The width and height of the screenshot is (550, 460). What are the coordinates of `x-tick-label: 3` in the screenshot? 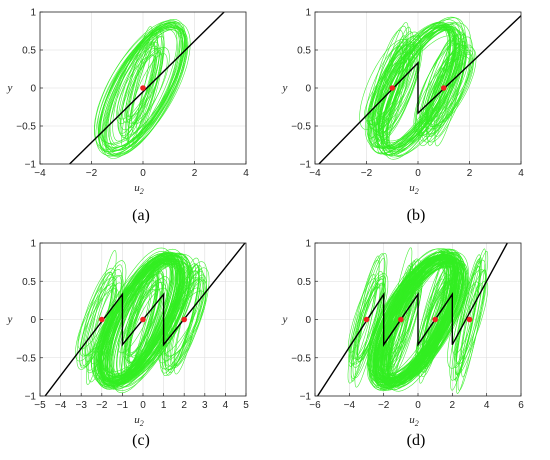 It's located at (205, 405).